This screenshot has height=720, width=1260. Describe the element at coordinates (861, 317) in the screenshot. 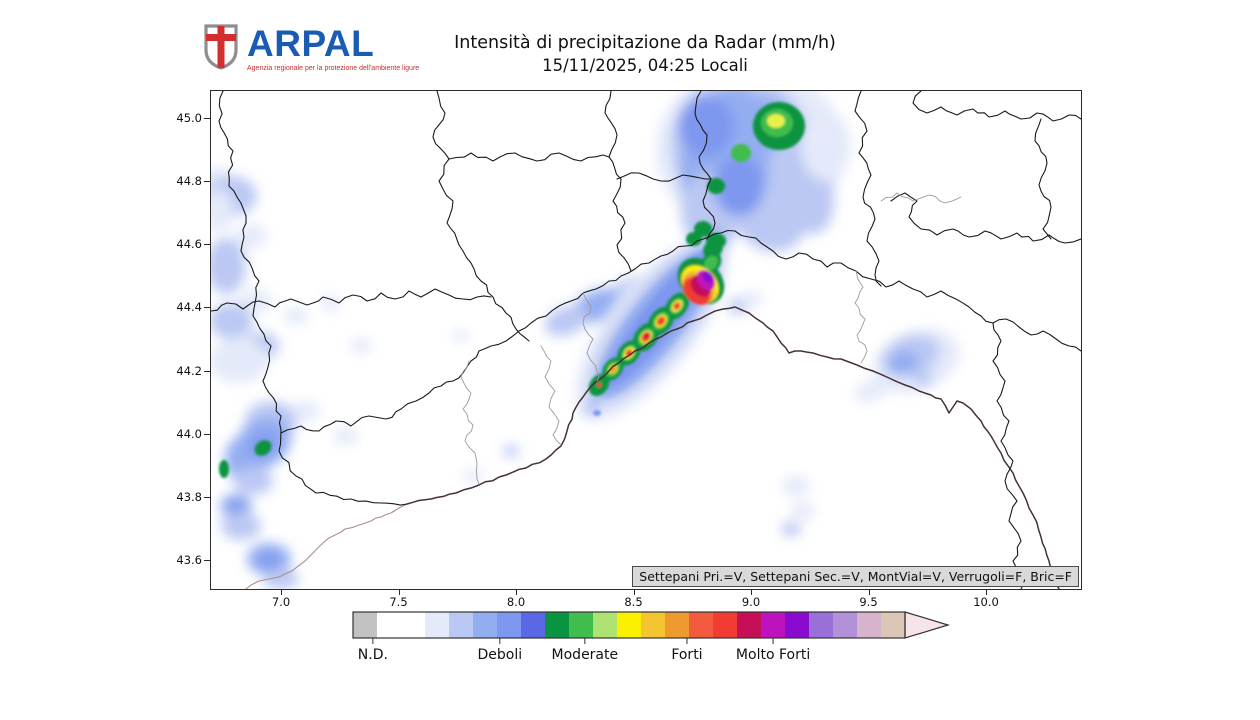

I see `province-genova-laspezia` at that location.